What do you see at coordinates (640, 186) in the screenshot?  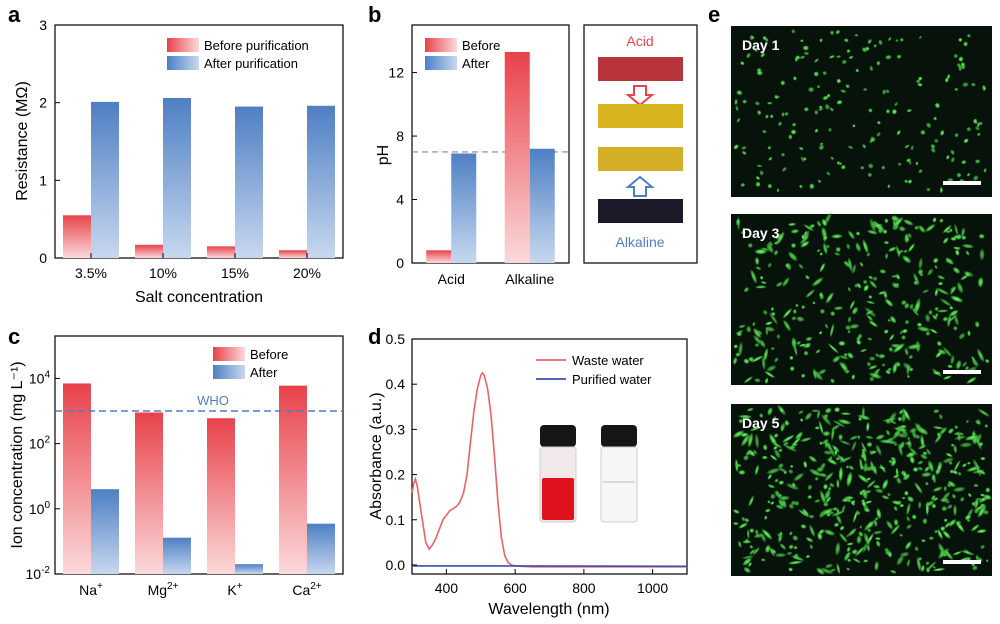 I see `arrow-up-icon` at bounding box center [640, 186].